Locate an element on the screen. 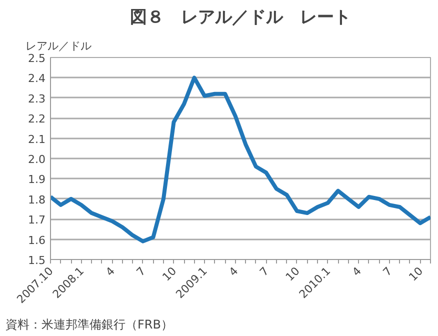  y-tick-label: 1.5 is located at coordinates (37, 260).